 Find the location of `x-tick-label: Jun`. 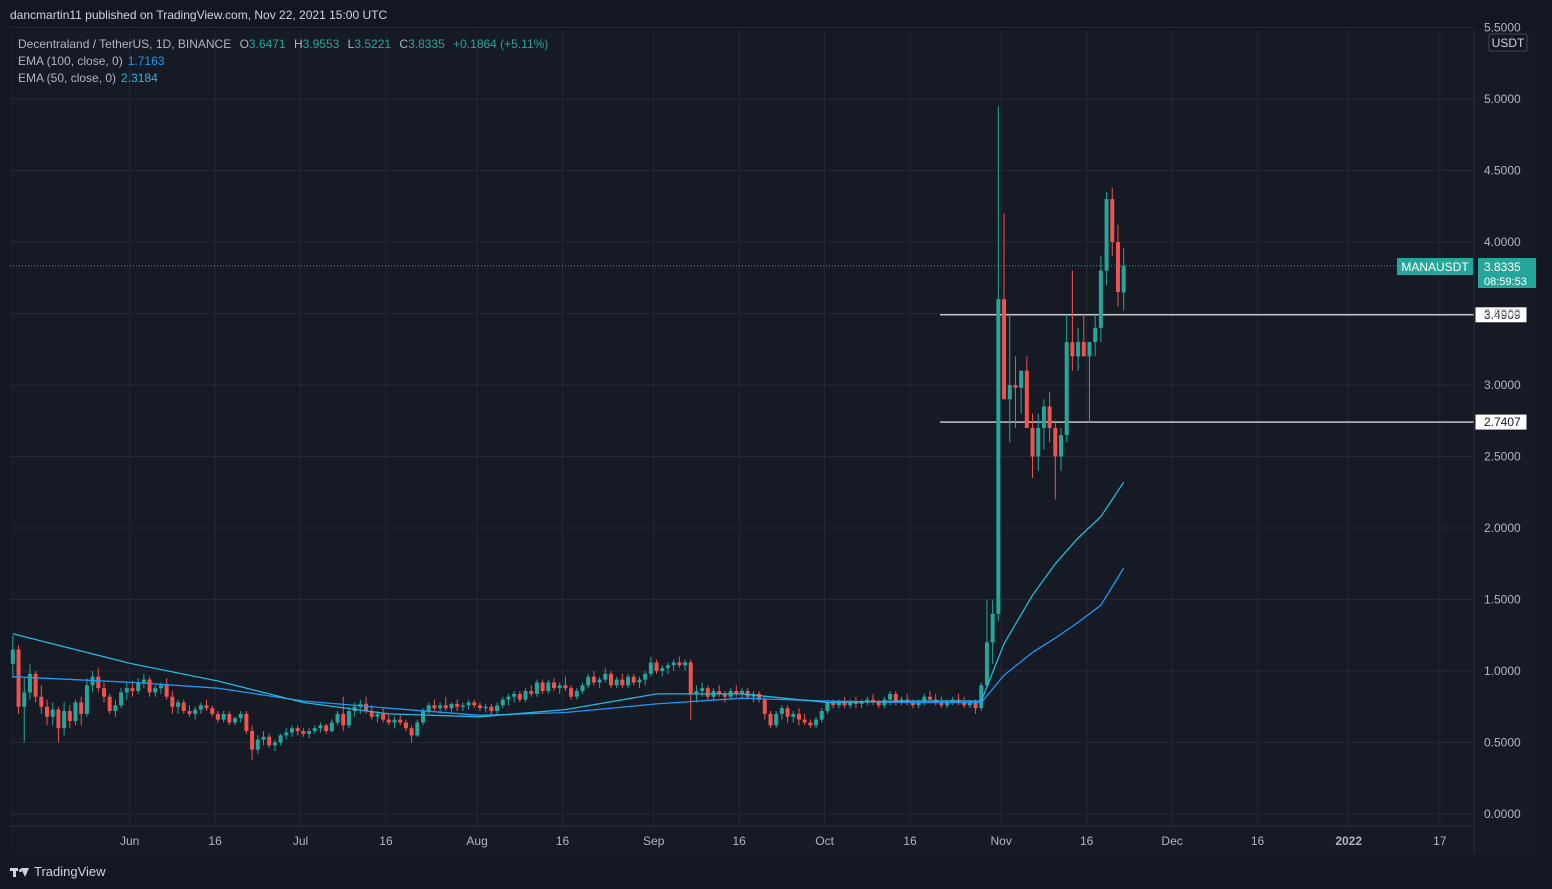

x-tick-label: Jun is located at coordinates (129, 841).